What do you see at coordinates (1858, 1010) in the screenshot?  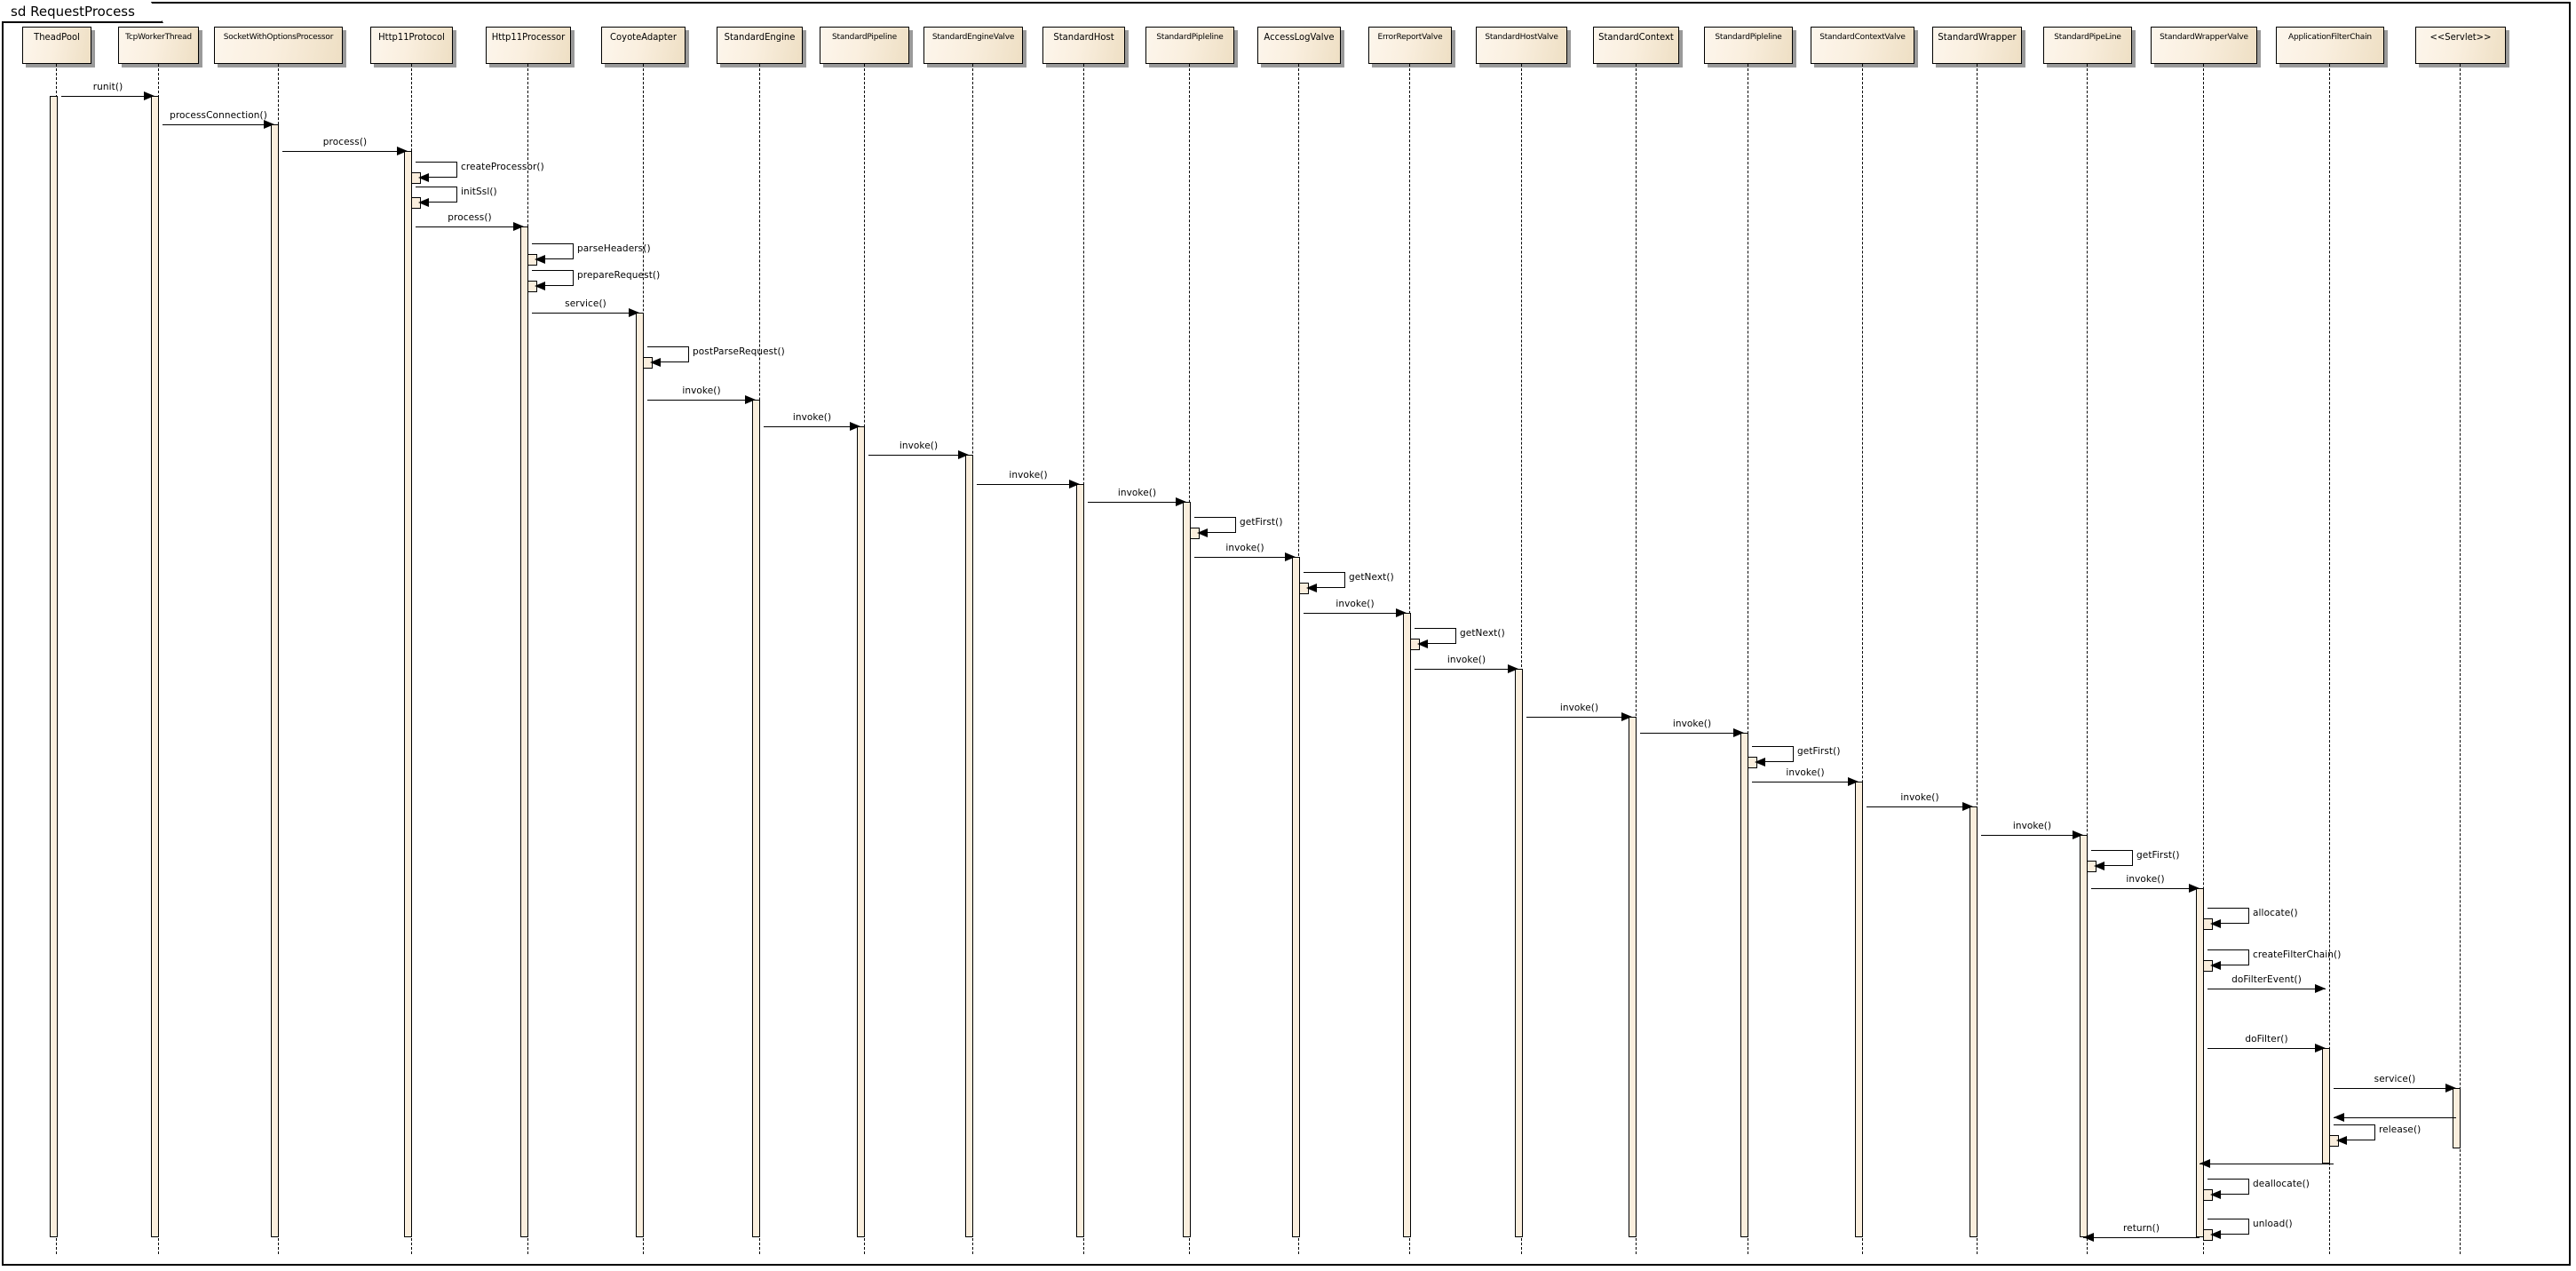 I see `activation-bar-standardcontextvalve` at bounding box center [1858, 1010].